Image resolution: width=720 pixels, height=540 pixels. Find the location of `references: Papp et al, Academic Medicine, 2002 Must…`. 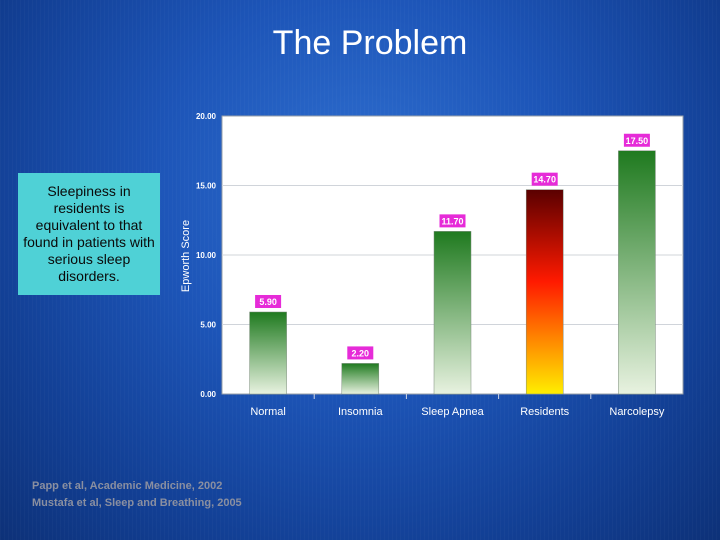

references: Papp et al, Academic Medicine, 2002 Must… is located at coordinates (137, 495).